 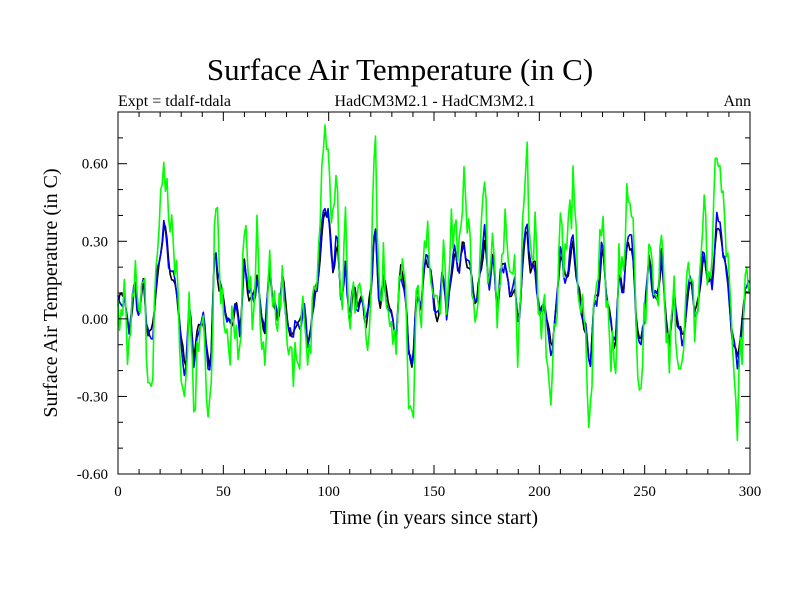 I want to click on x-tick-label: 50, so click(x=223, y=492).